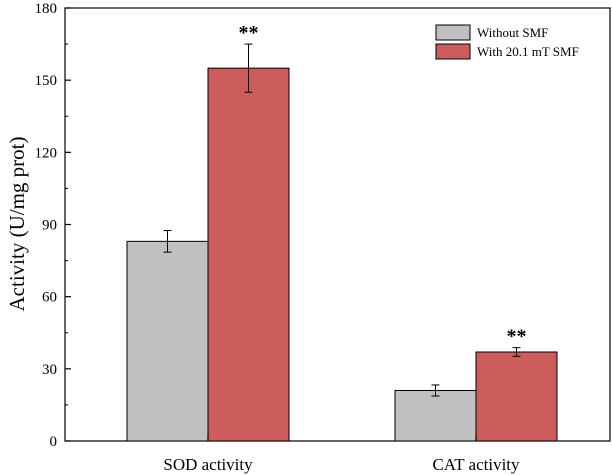 This screenshot has width=612, height=475. Describe the element at coordinates (54, 442) in the screenshot. I see `y-tick-label: 0` at that location.